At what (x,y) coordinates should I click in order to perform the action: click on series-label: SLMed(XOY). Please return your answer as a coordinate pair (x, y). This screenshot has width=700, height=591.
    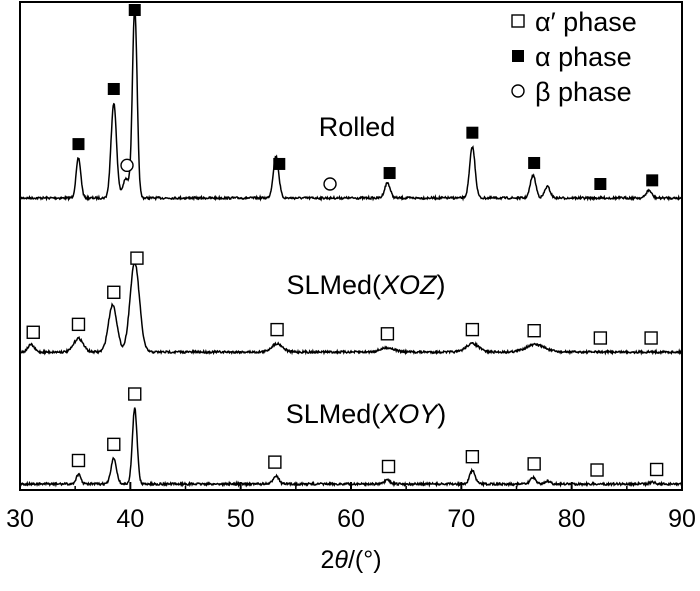
    Looking at the image, I should click on (366, 414).